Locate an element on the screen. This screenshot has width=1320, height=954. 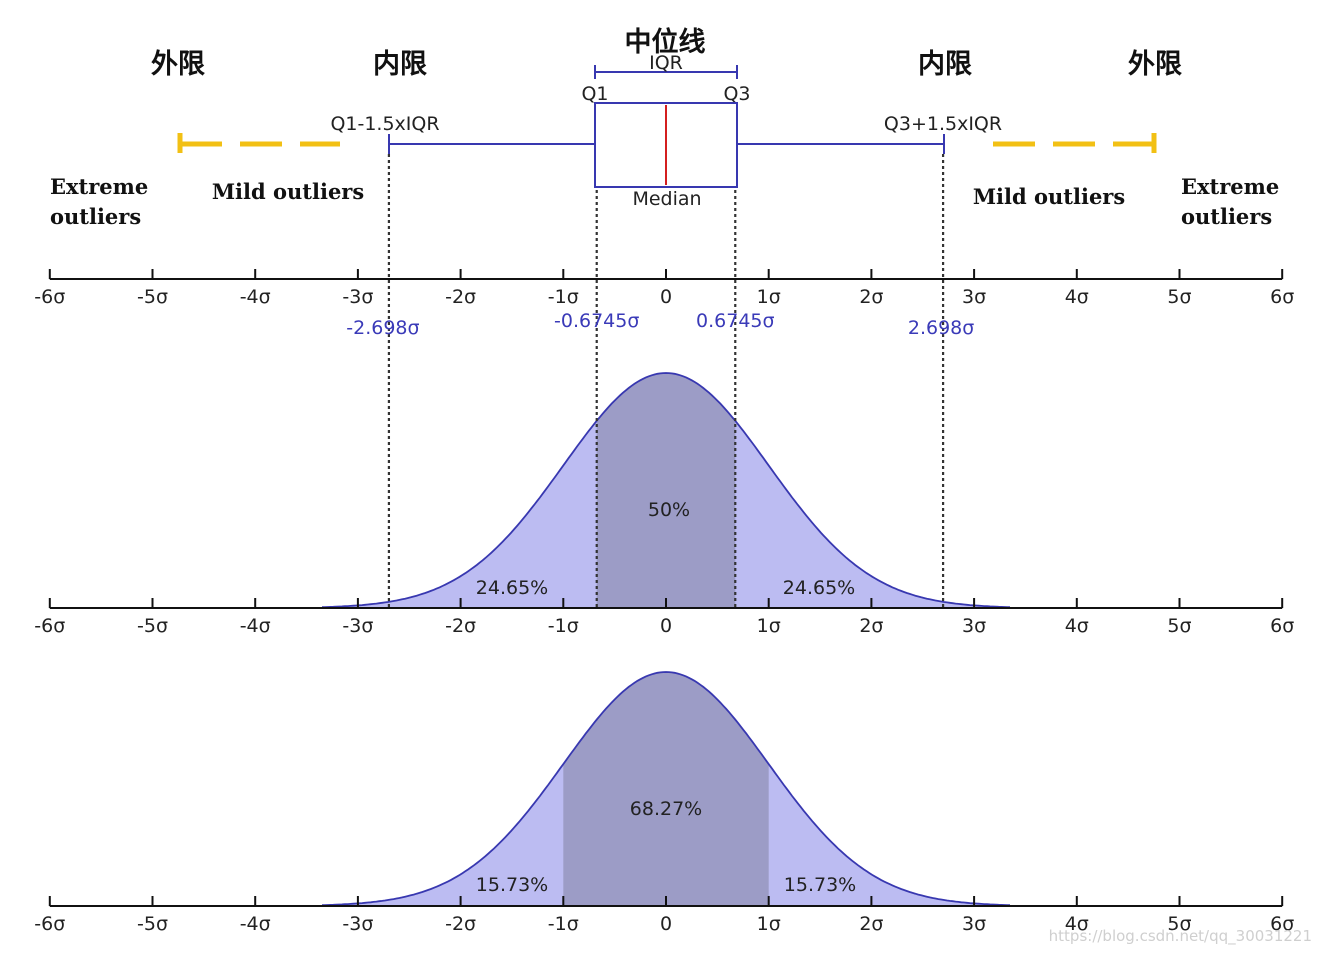
curve2-right-pct: 15.73% is located at coordinates (820, 885).